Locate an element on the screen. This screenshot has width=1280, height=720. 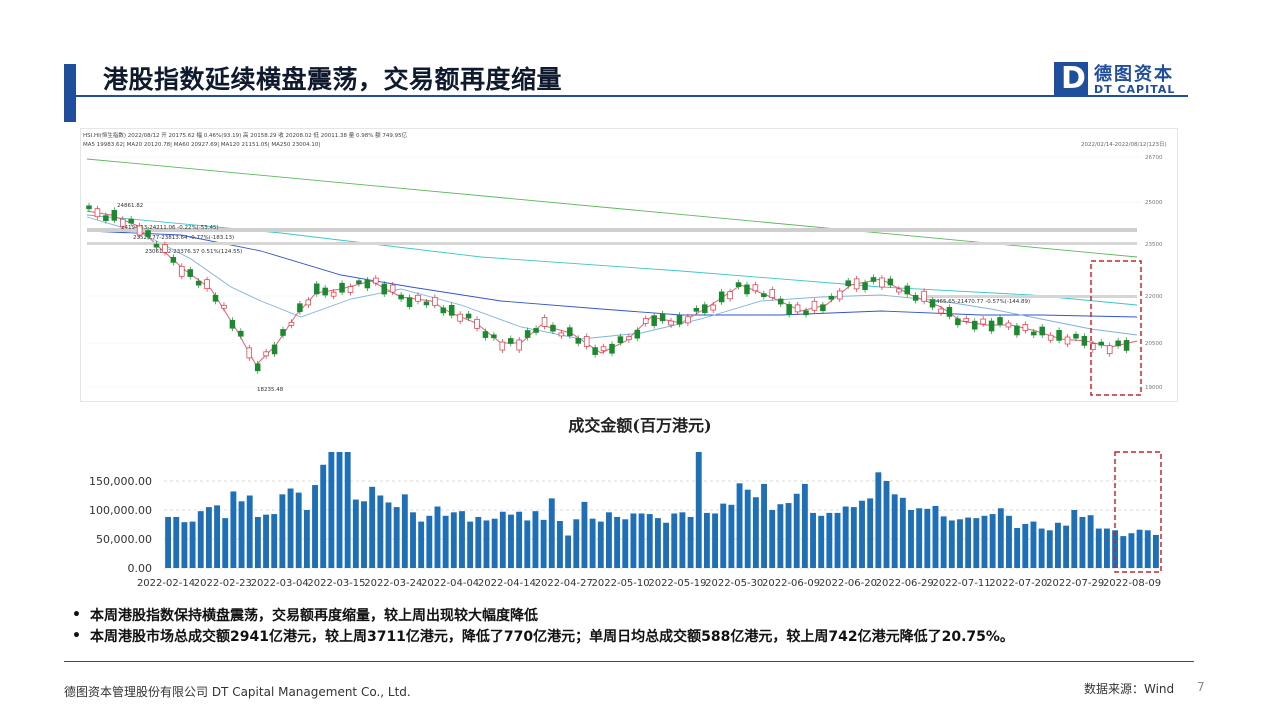
page-number: 7 is located at coordinates (1201, 687).